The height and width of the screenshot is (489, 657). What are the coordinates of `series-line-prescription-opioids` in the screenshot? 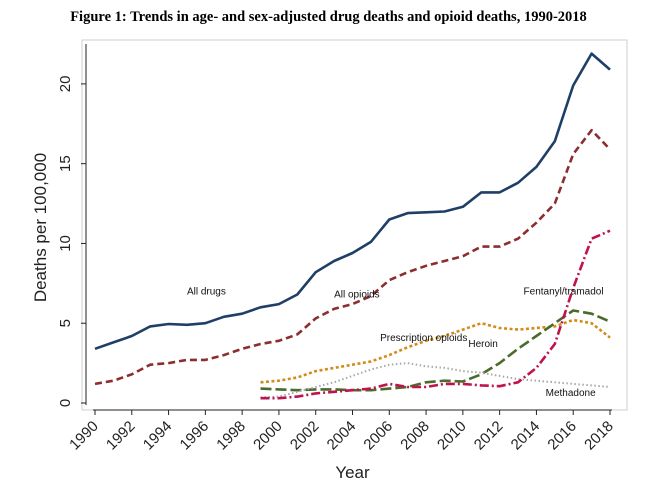 It's located at (435, 351).